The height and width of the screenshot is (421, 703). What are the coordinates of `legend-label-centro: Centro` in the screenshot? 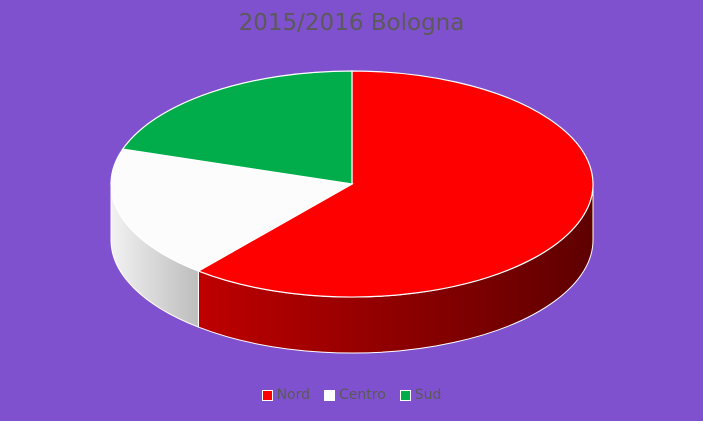 It's located at (362, 395).